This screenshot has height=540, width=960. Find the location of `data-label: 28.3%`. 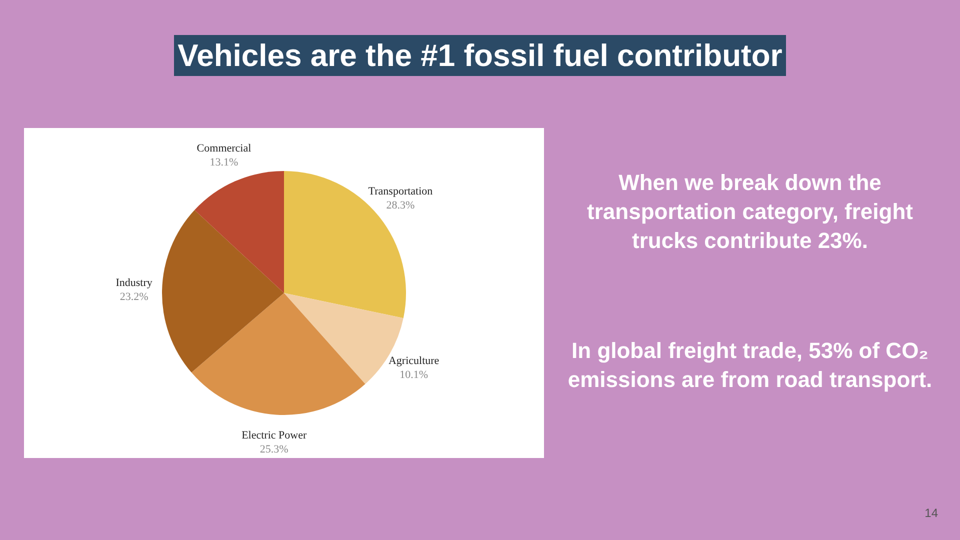

data-label: 28.3% is located at coordinates (400, 205).